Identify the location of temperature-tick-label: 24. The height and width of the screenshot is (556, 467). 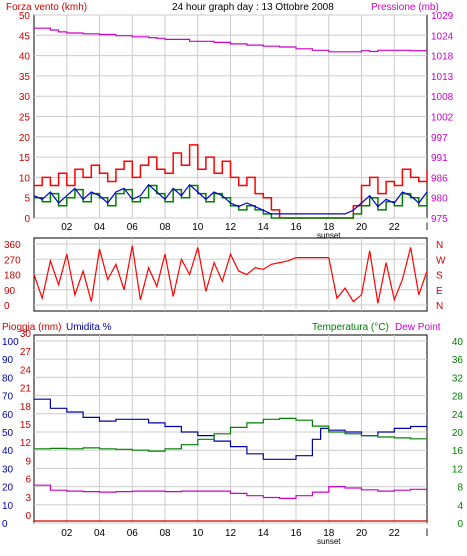
(458, 415).